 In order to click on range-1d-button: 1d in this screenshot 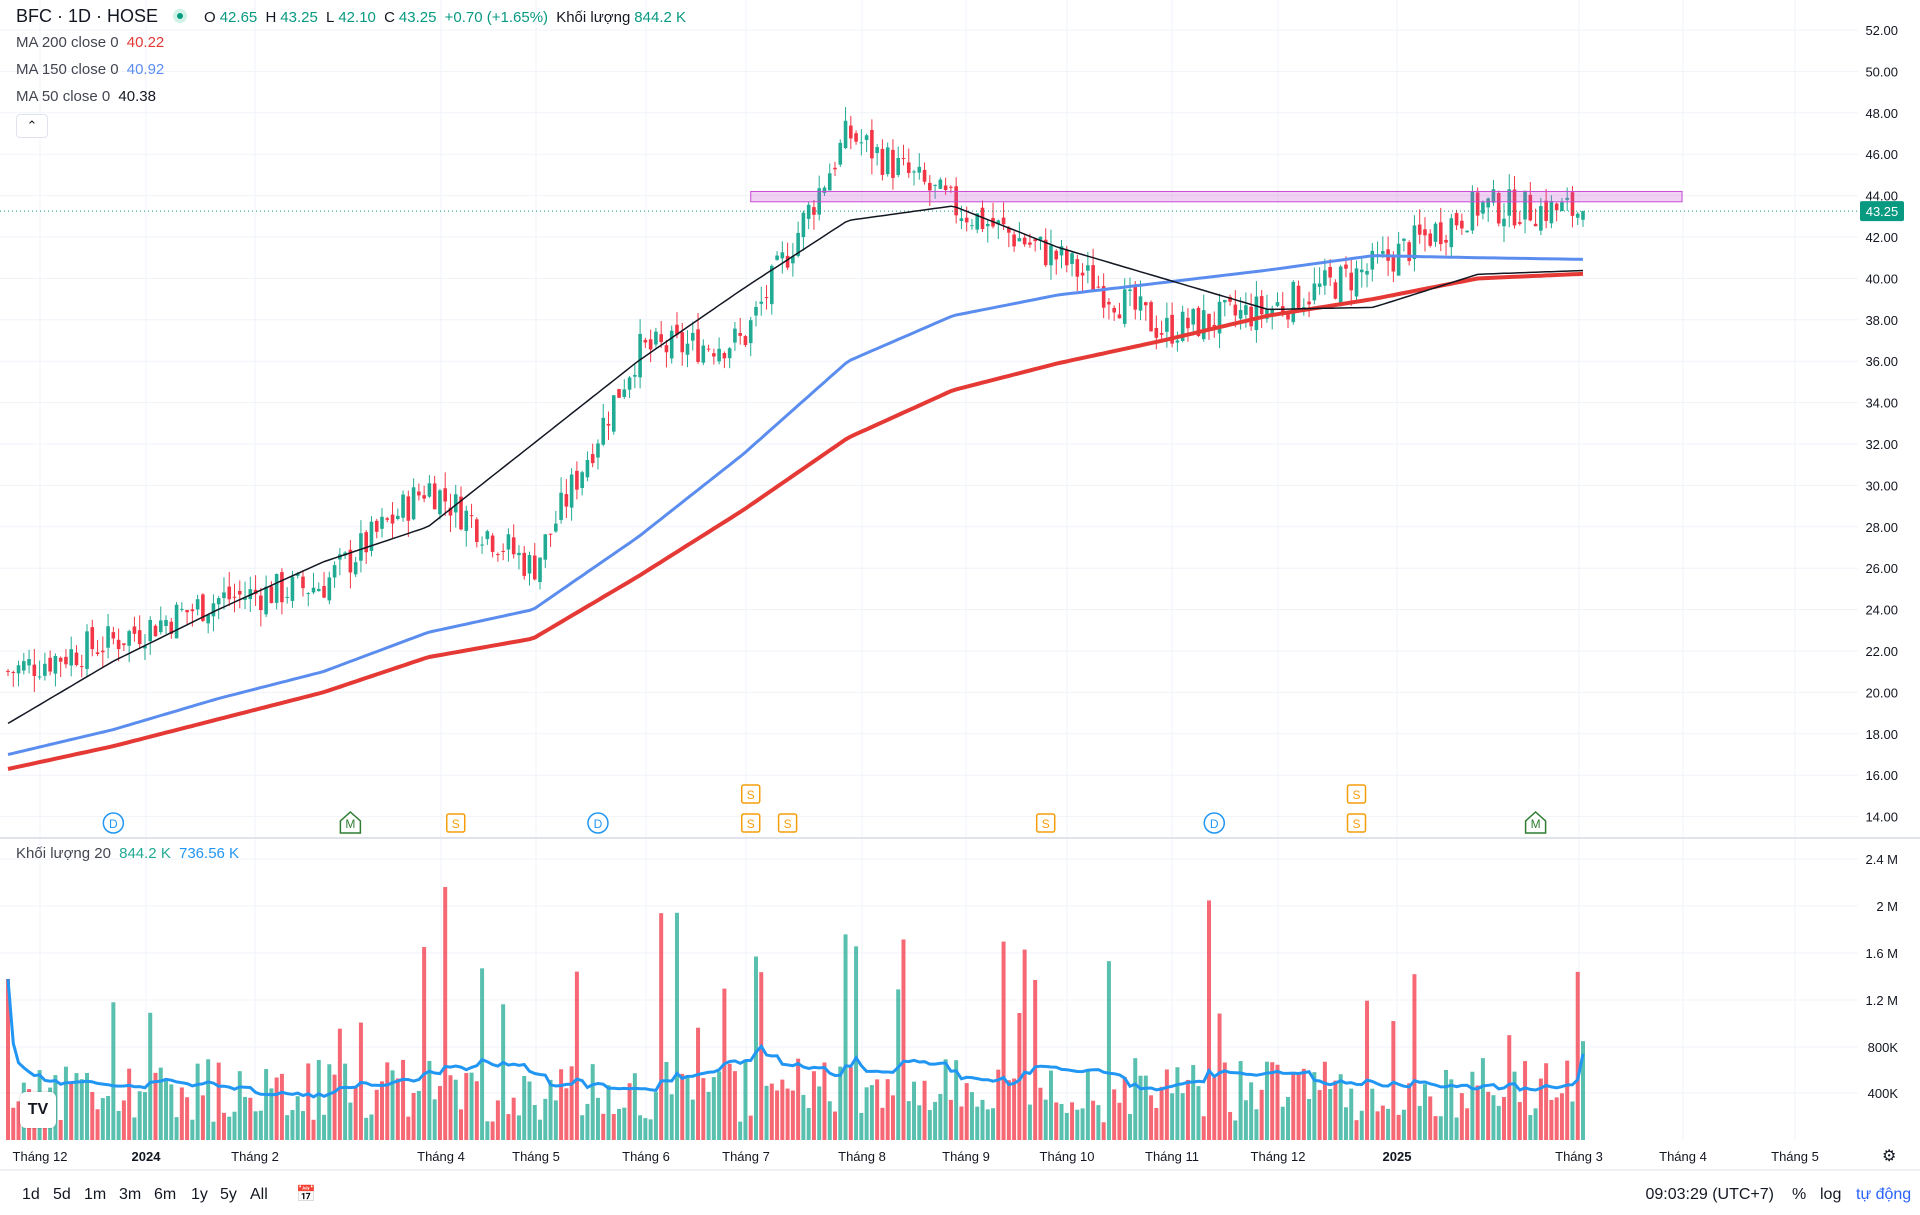, I will do `click(31, 1194)`.